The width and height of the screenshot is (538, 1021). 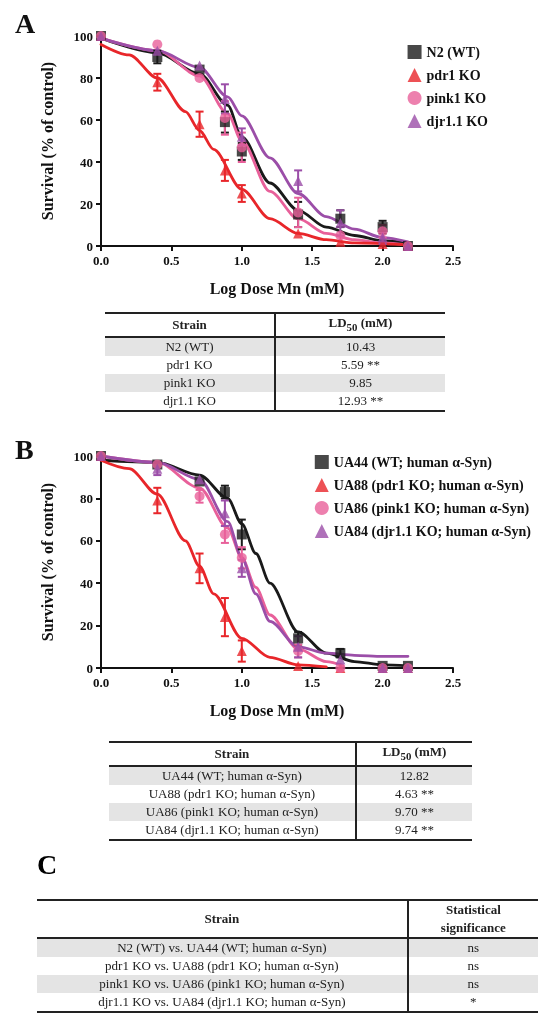 I want to click on text: 12.93 **, so click(x=360, y=400).